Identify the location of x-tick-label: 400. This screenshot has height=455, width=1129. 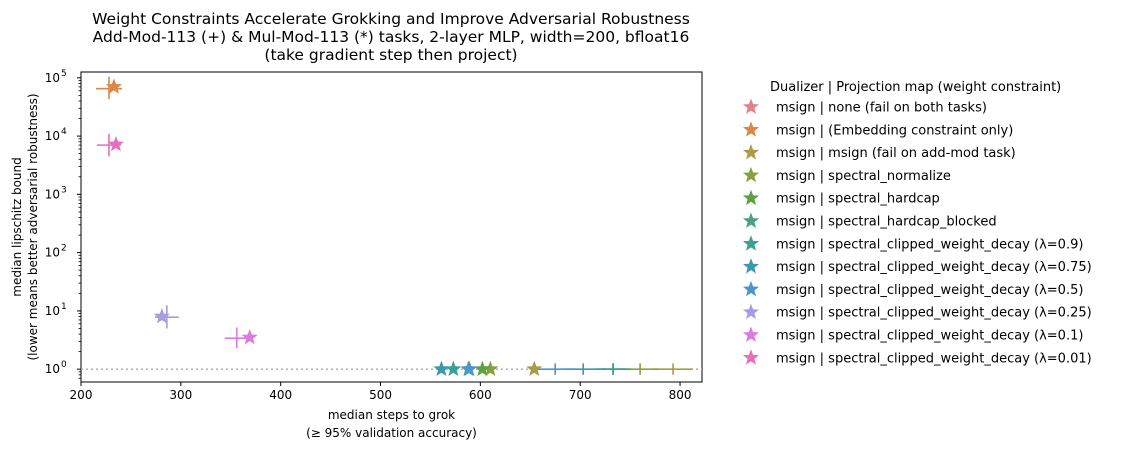
(280, 395).